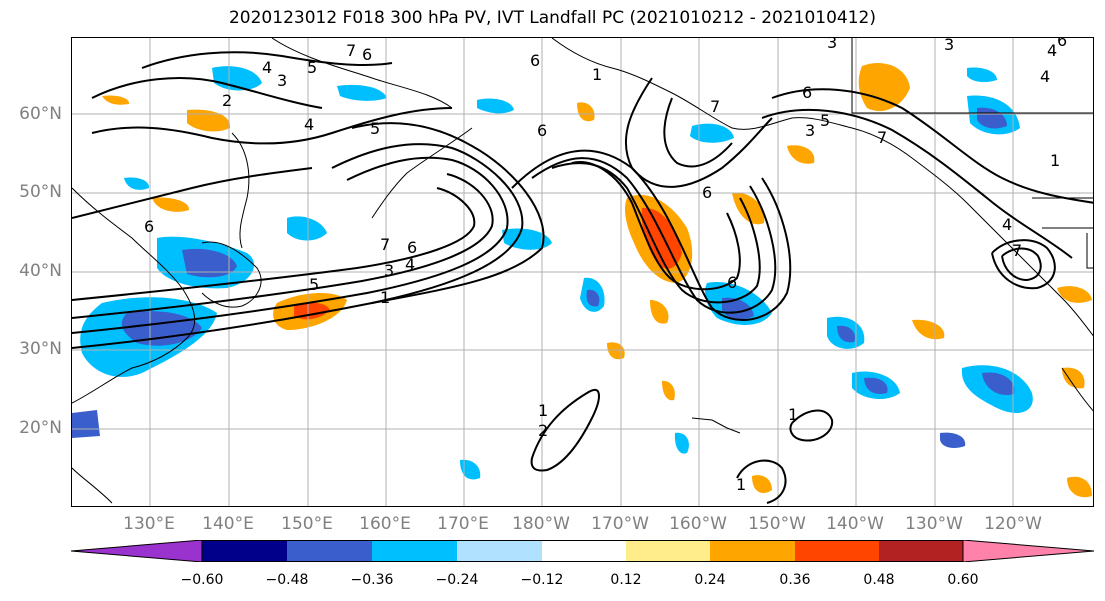 Image resolution: width=1105 pixels, height=601 pixels. I want to click on lon-label-160w: 160°W, so click(698, 524).